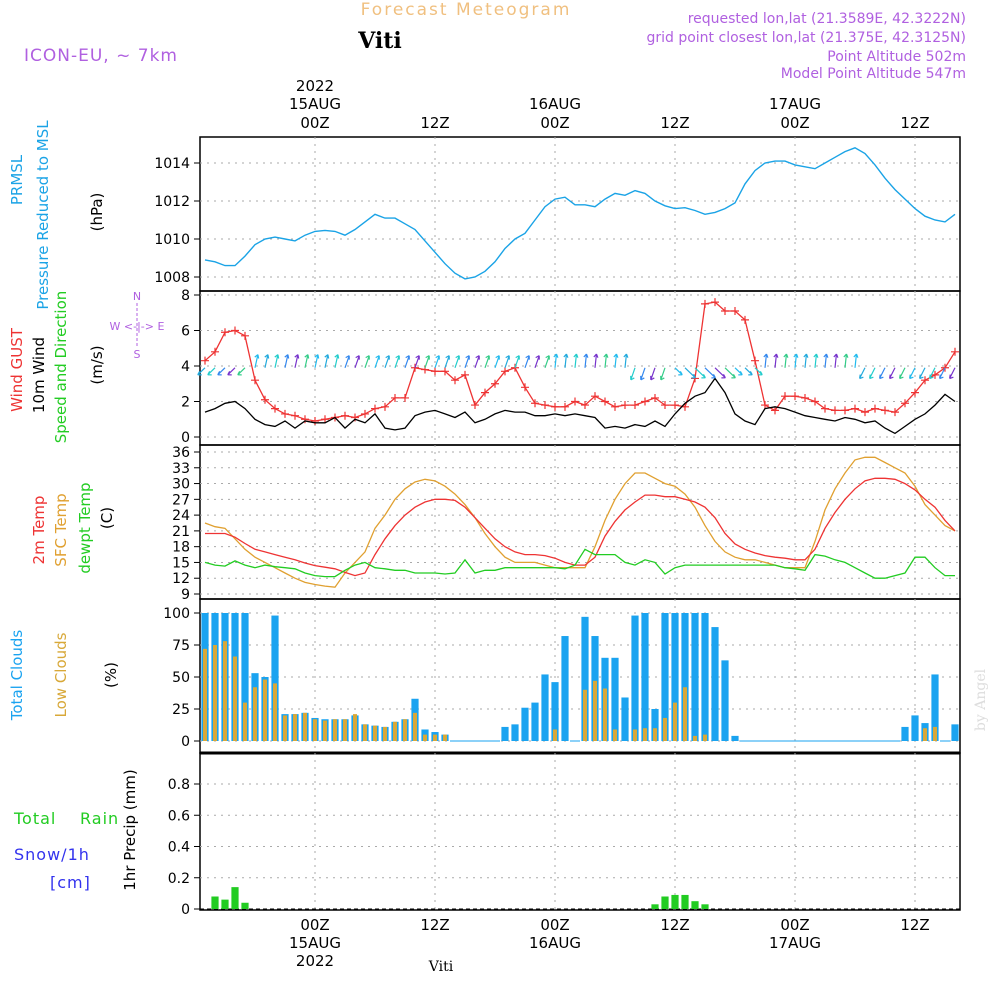  What do you see at coordinates (315, 943) in the screenshot?
I see `bottom-date-label: 15AUG` at bounding box center [315, 943].